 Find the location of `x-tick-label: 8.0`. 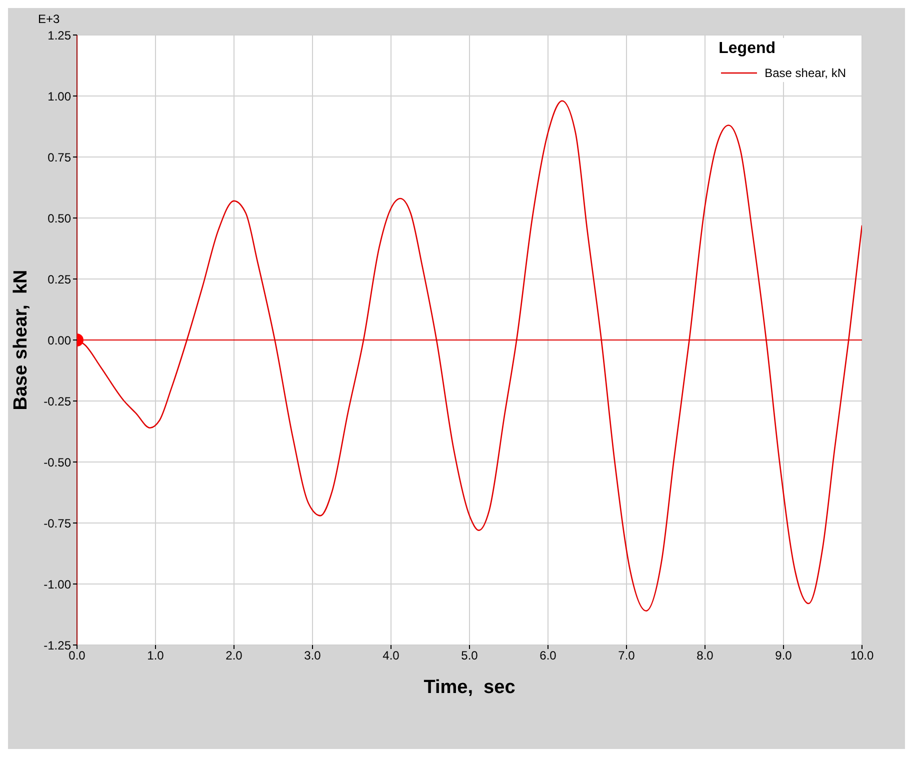

x-tick-label: 8.0 is located at coordinates (705, 655).